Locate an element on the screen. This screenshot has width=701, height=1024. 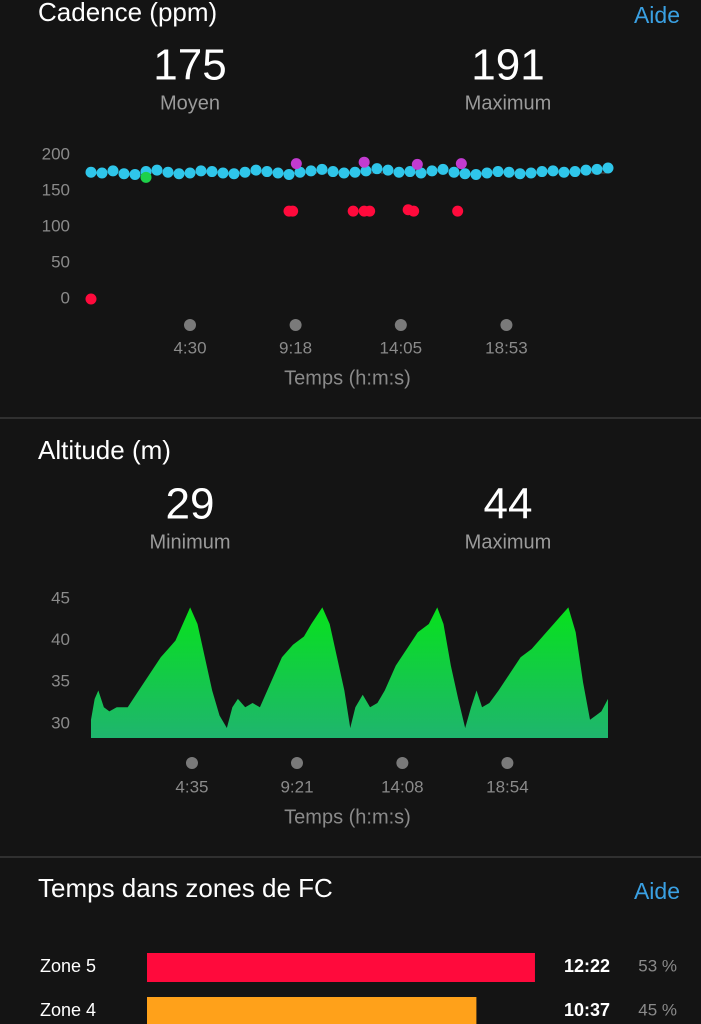
stat-label: Minimum is located at coordinates (189, 542).